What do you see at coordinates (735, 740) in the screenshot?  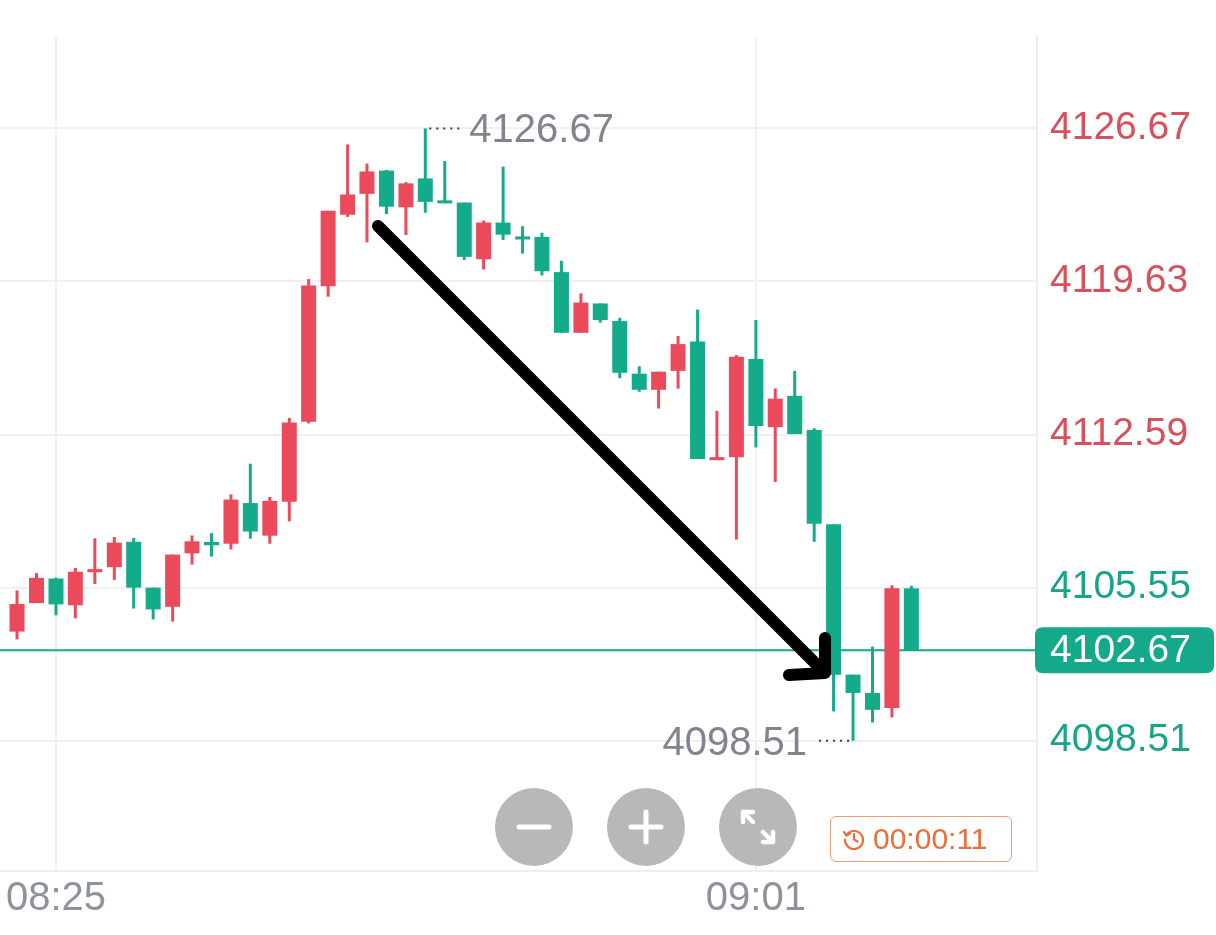 I see `annotation: 4098.51` at bounding box center [735, 740].